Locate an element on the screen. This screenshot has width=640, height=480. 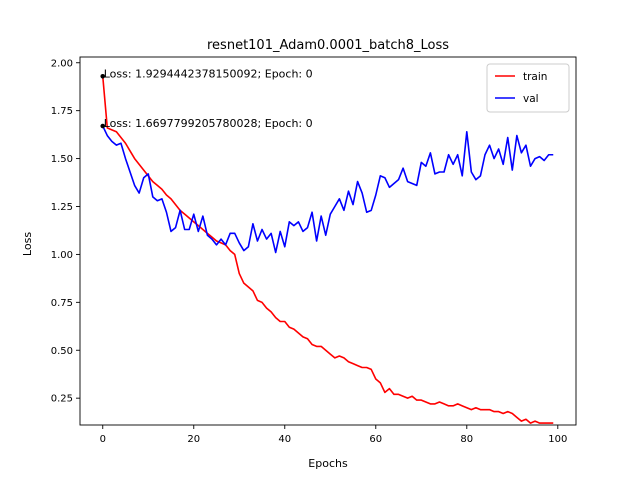
y-tick-label: 1.25 is located at coordinates (62, 207).